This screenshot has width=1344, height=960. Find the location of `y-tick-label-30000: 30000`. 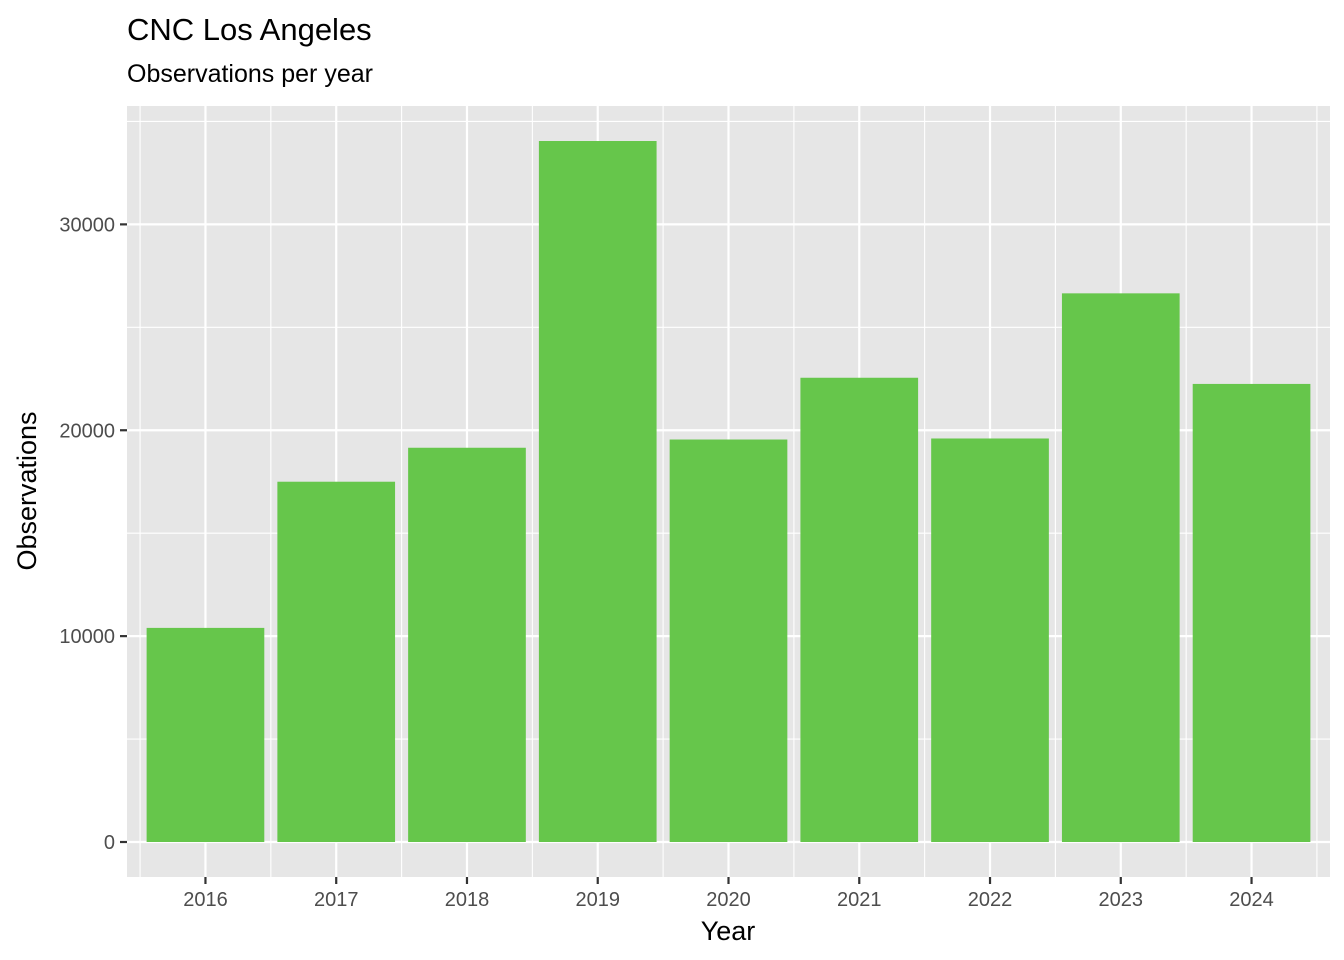

y-tick-label-30000: 30000 is located at coordinates (87, 225).